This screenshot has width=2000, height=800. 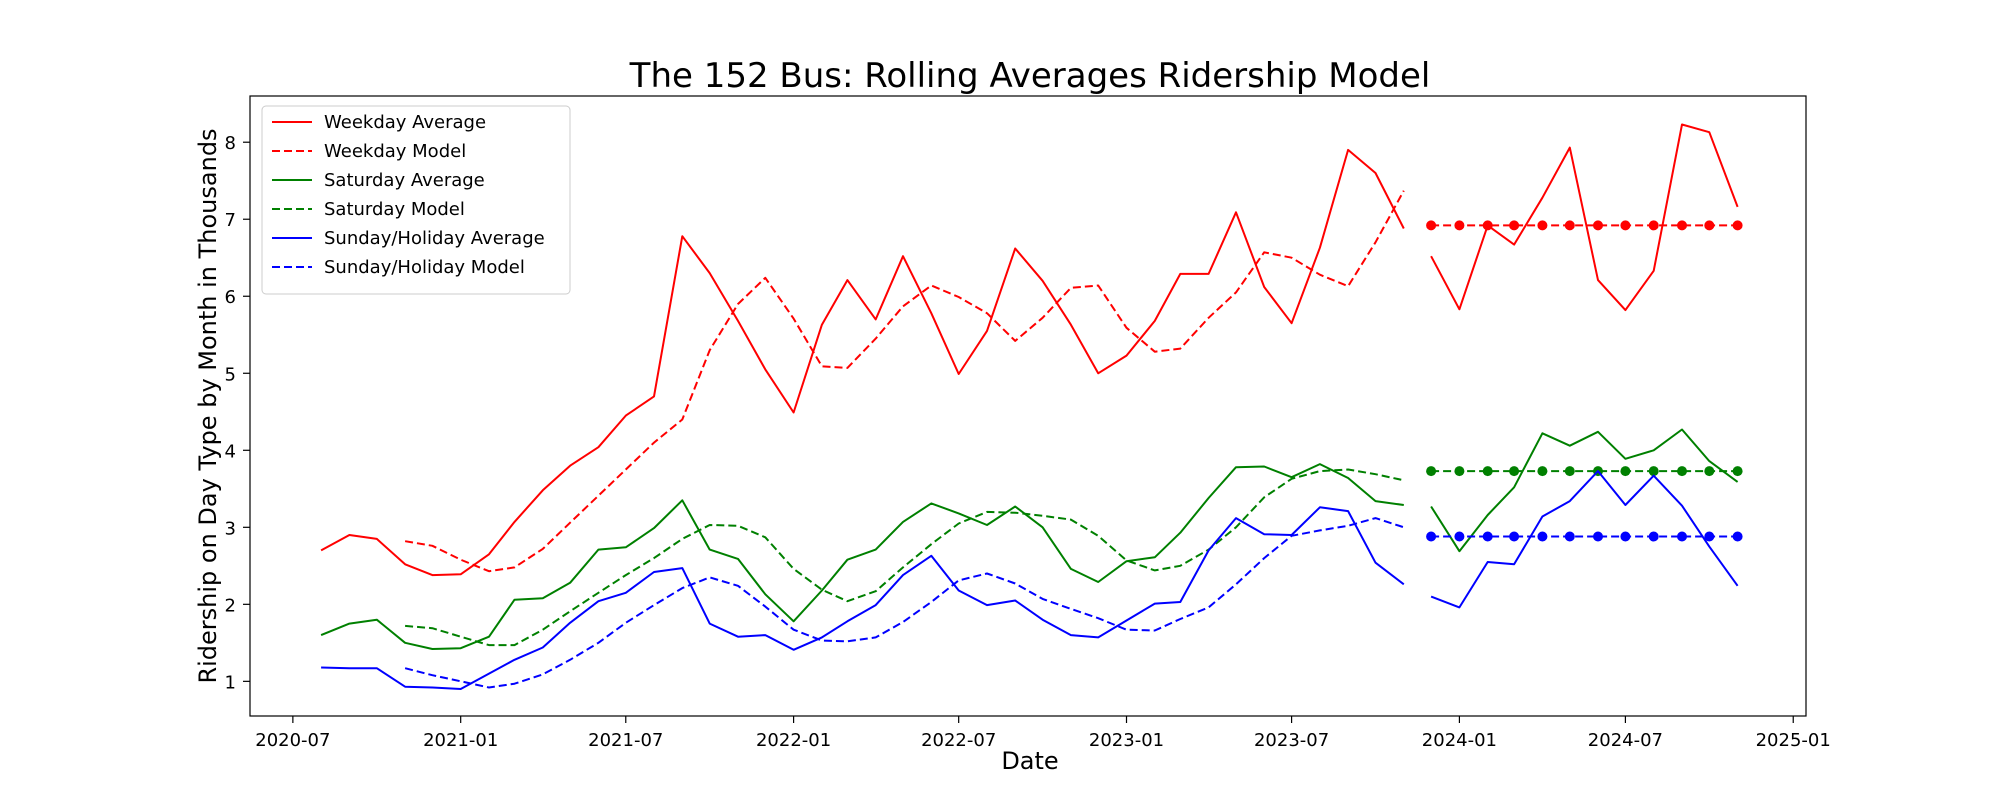 What do you see at coordinates (434, 238) in the screenshot?
I see `legend-label: Sunday/Holiday Average` at bounding box center [434, 238].